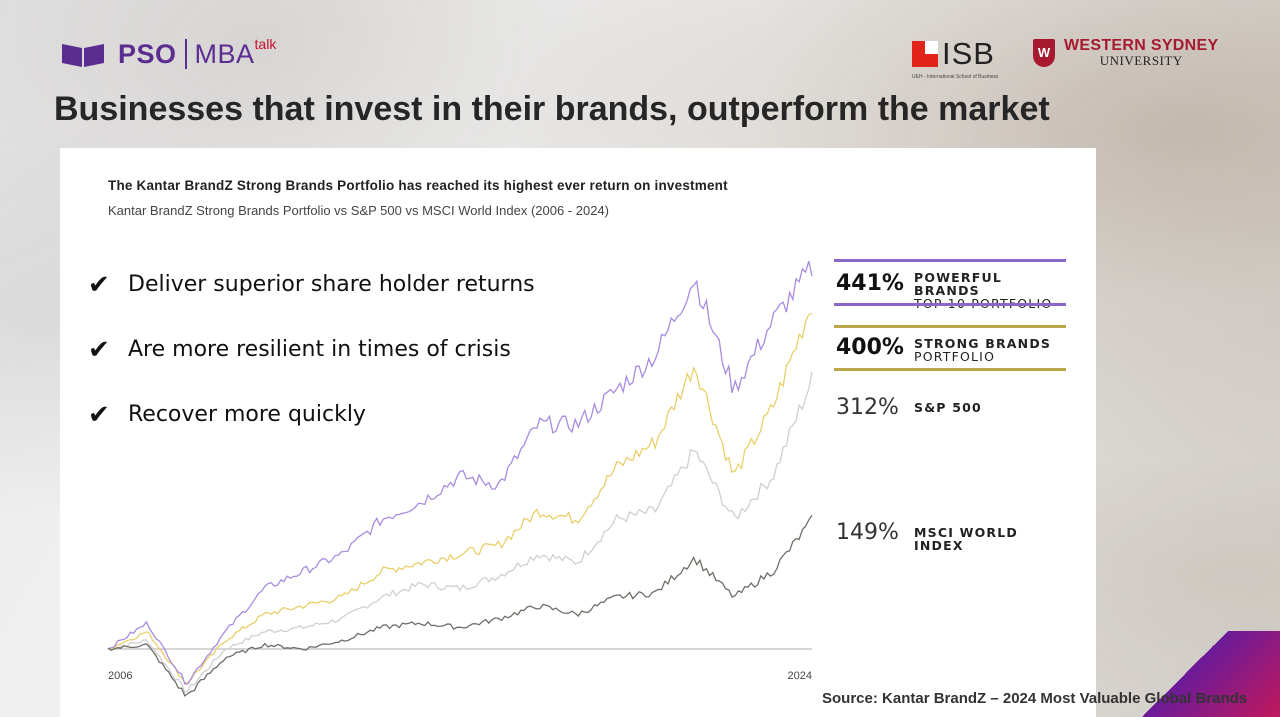 Image resolution: width=1280 pixels, height=717 pixels. What do you see at coordinates (870, 283) in the screenshot?
I see `legend-pct-powerful: 441%` at bounding box center [870, 283].